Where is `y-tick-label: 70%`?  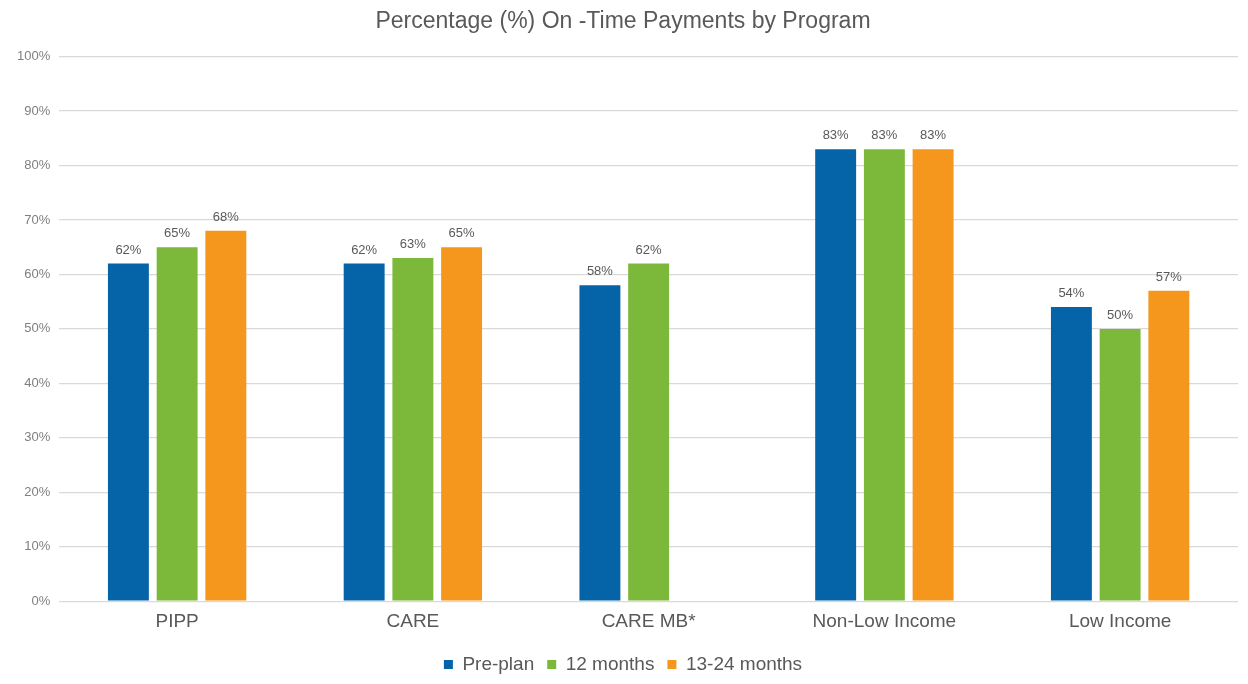
y-tick-label: 70% is located at coordinates (37, 219).